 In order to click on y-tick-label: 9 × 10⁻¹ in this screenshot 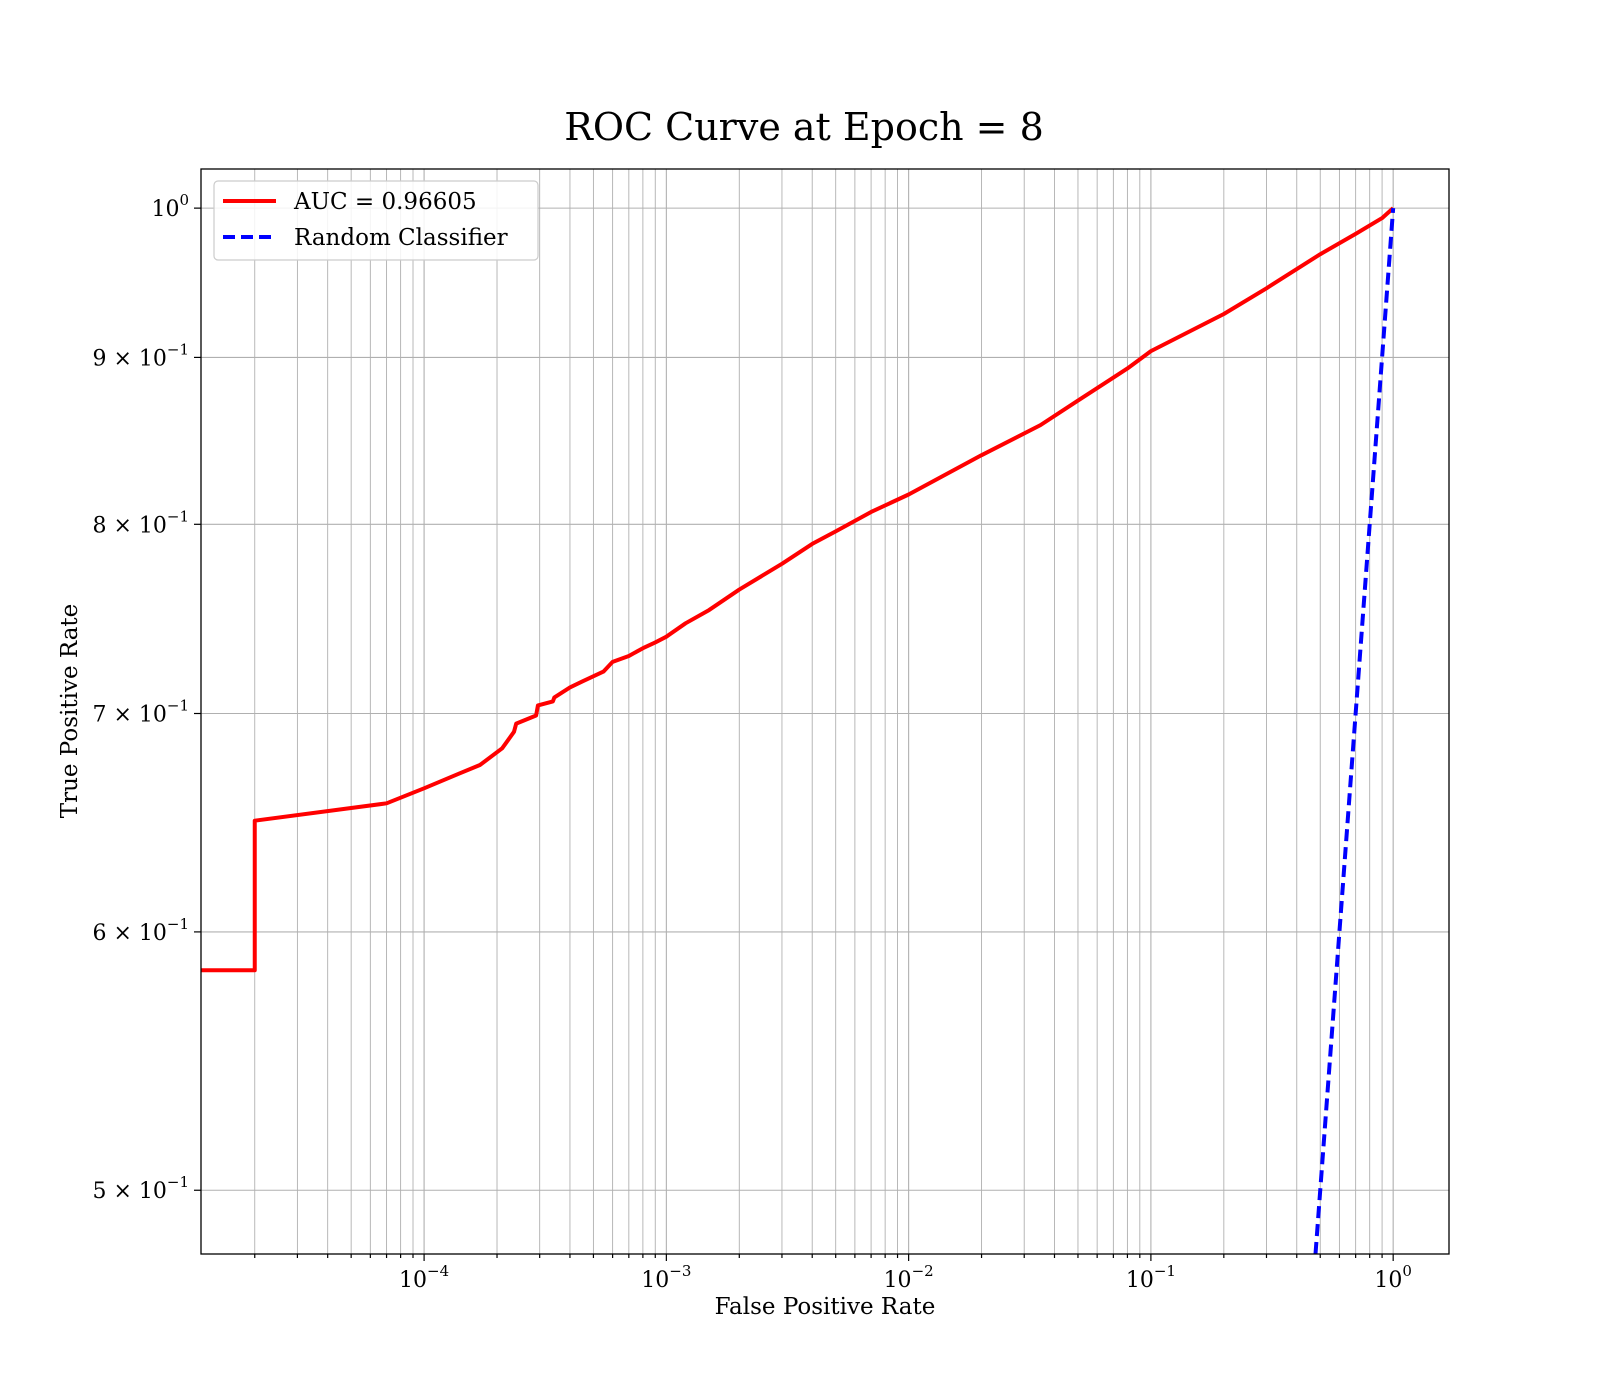, I will do `click(140, 355)`.